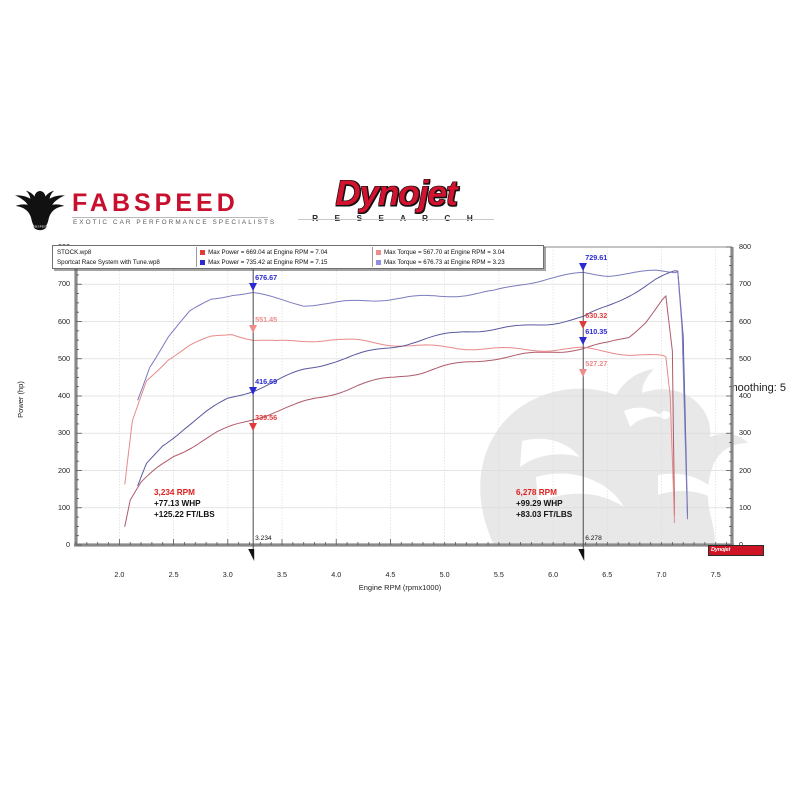  Describe the element at coordinates (284, 252) in the screenshot. I see `legend-max-power-stock: Max Power = 669.04 at Engine RPM = 7.04` at that location.